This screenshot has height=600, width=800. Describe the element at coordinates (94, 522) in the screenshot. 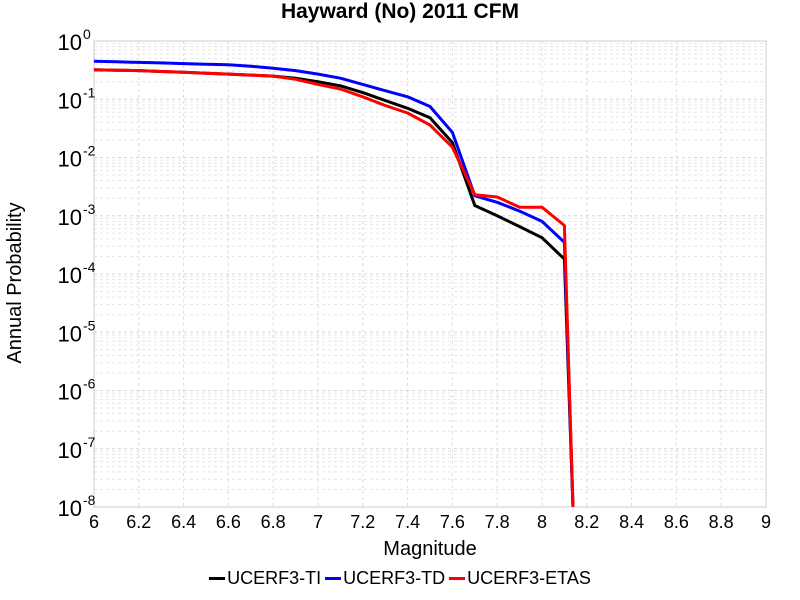

I see `x-tick-label: 6` at that location.